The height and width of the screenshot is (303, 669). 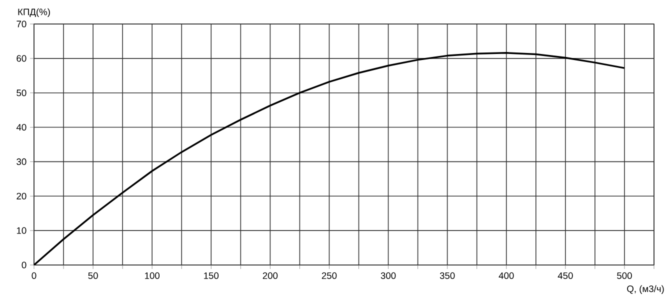 I want to click on x-tick-label: 300, so click(x=388, y=275).